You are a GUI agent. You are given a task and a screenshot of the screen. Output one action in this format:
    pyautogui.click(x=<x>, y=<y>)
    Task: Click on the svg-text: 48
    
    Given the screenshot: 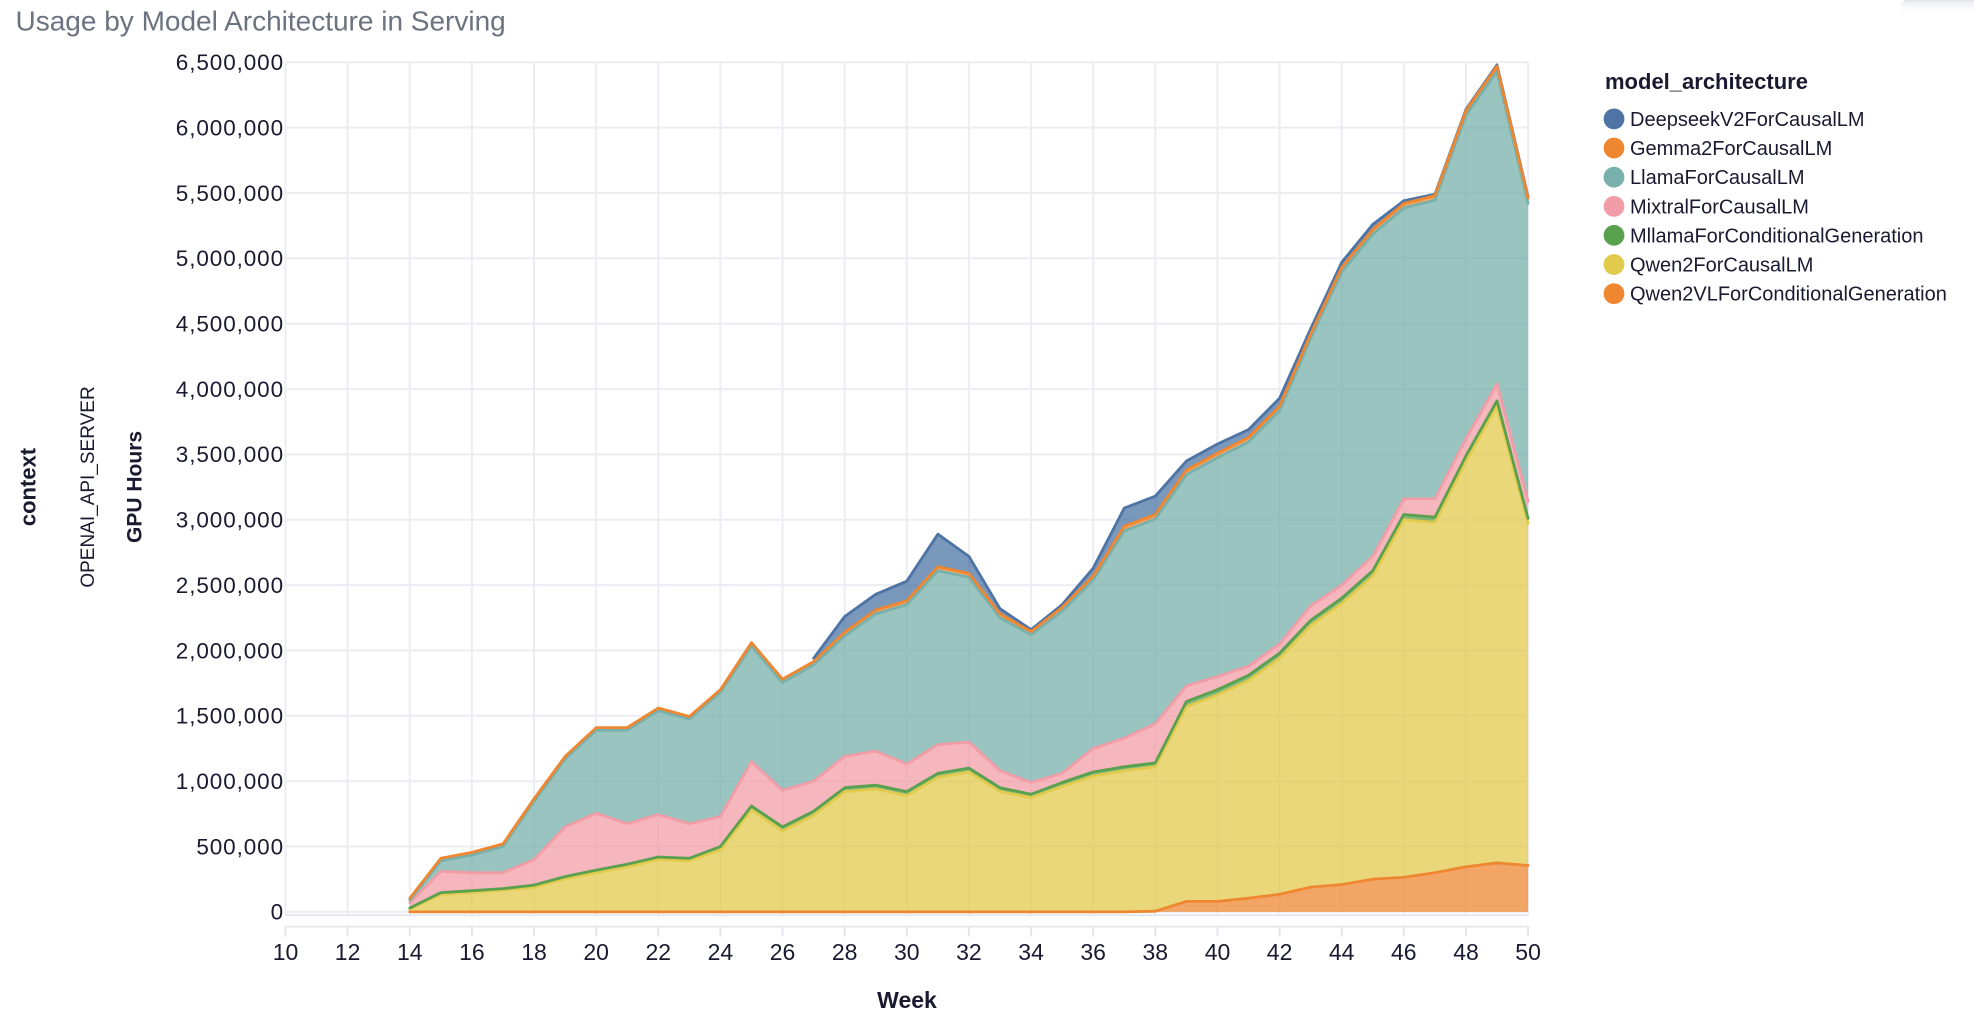 What is the action you would take?
    pyautogui.click(x=1466, y=952)
    